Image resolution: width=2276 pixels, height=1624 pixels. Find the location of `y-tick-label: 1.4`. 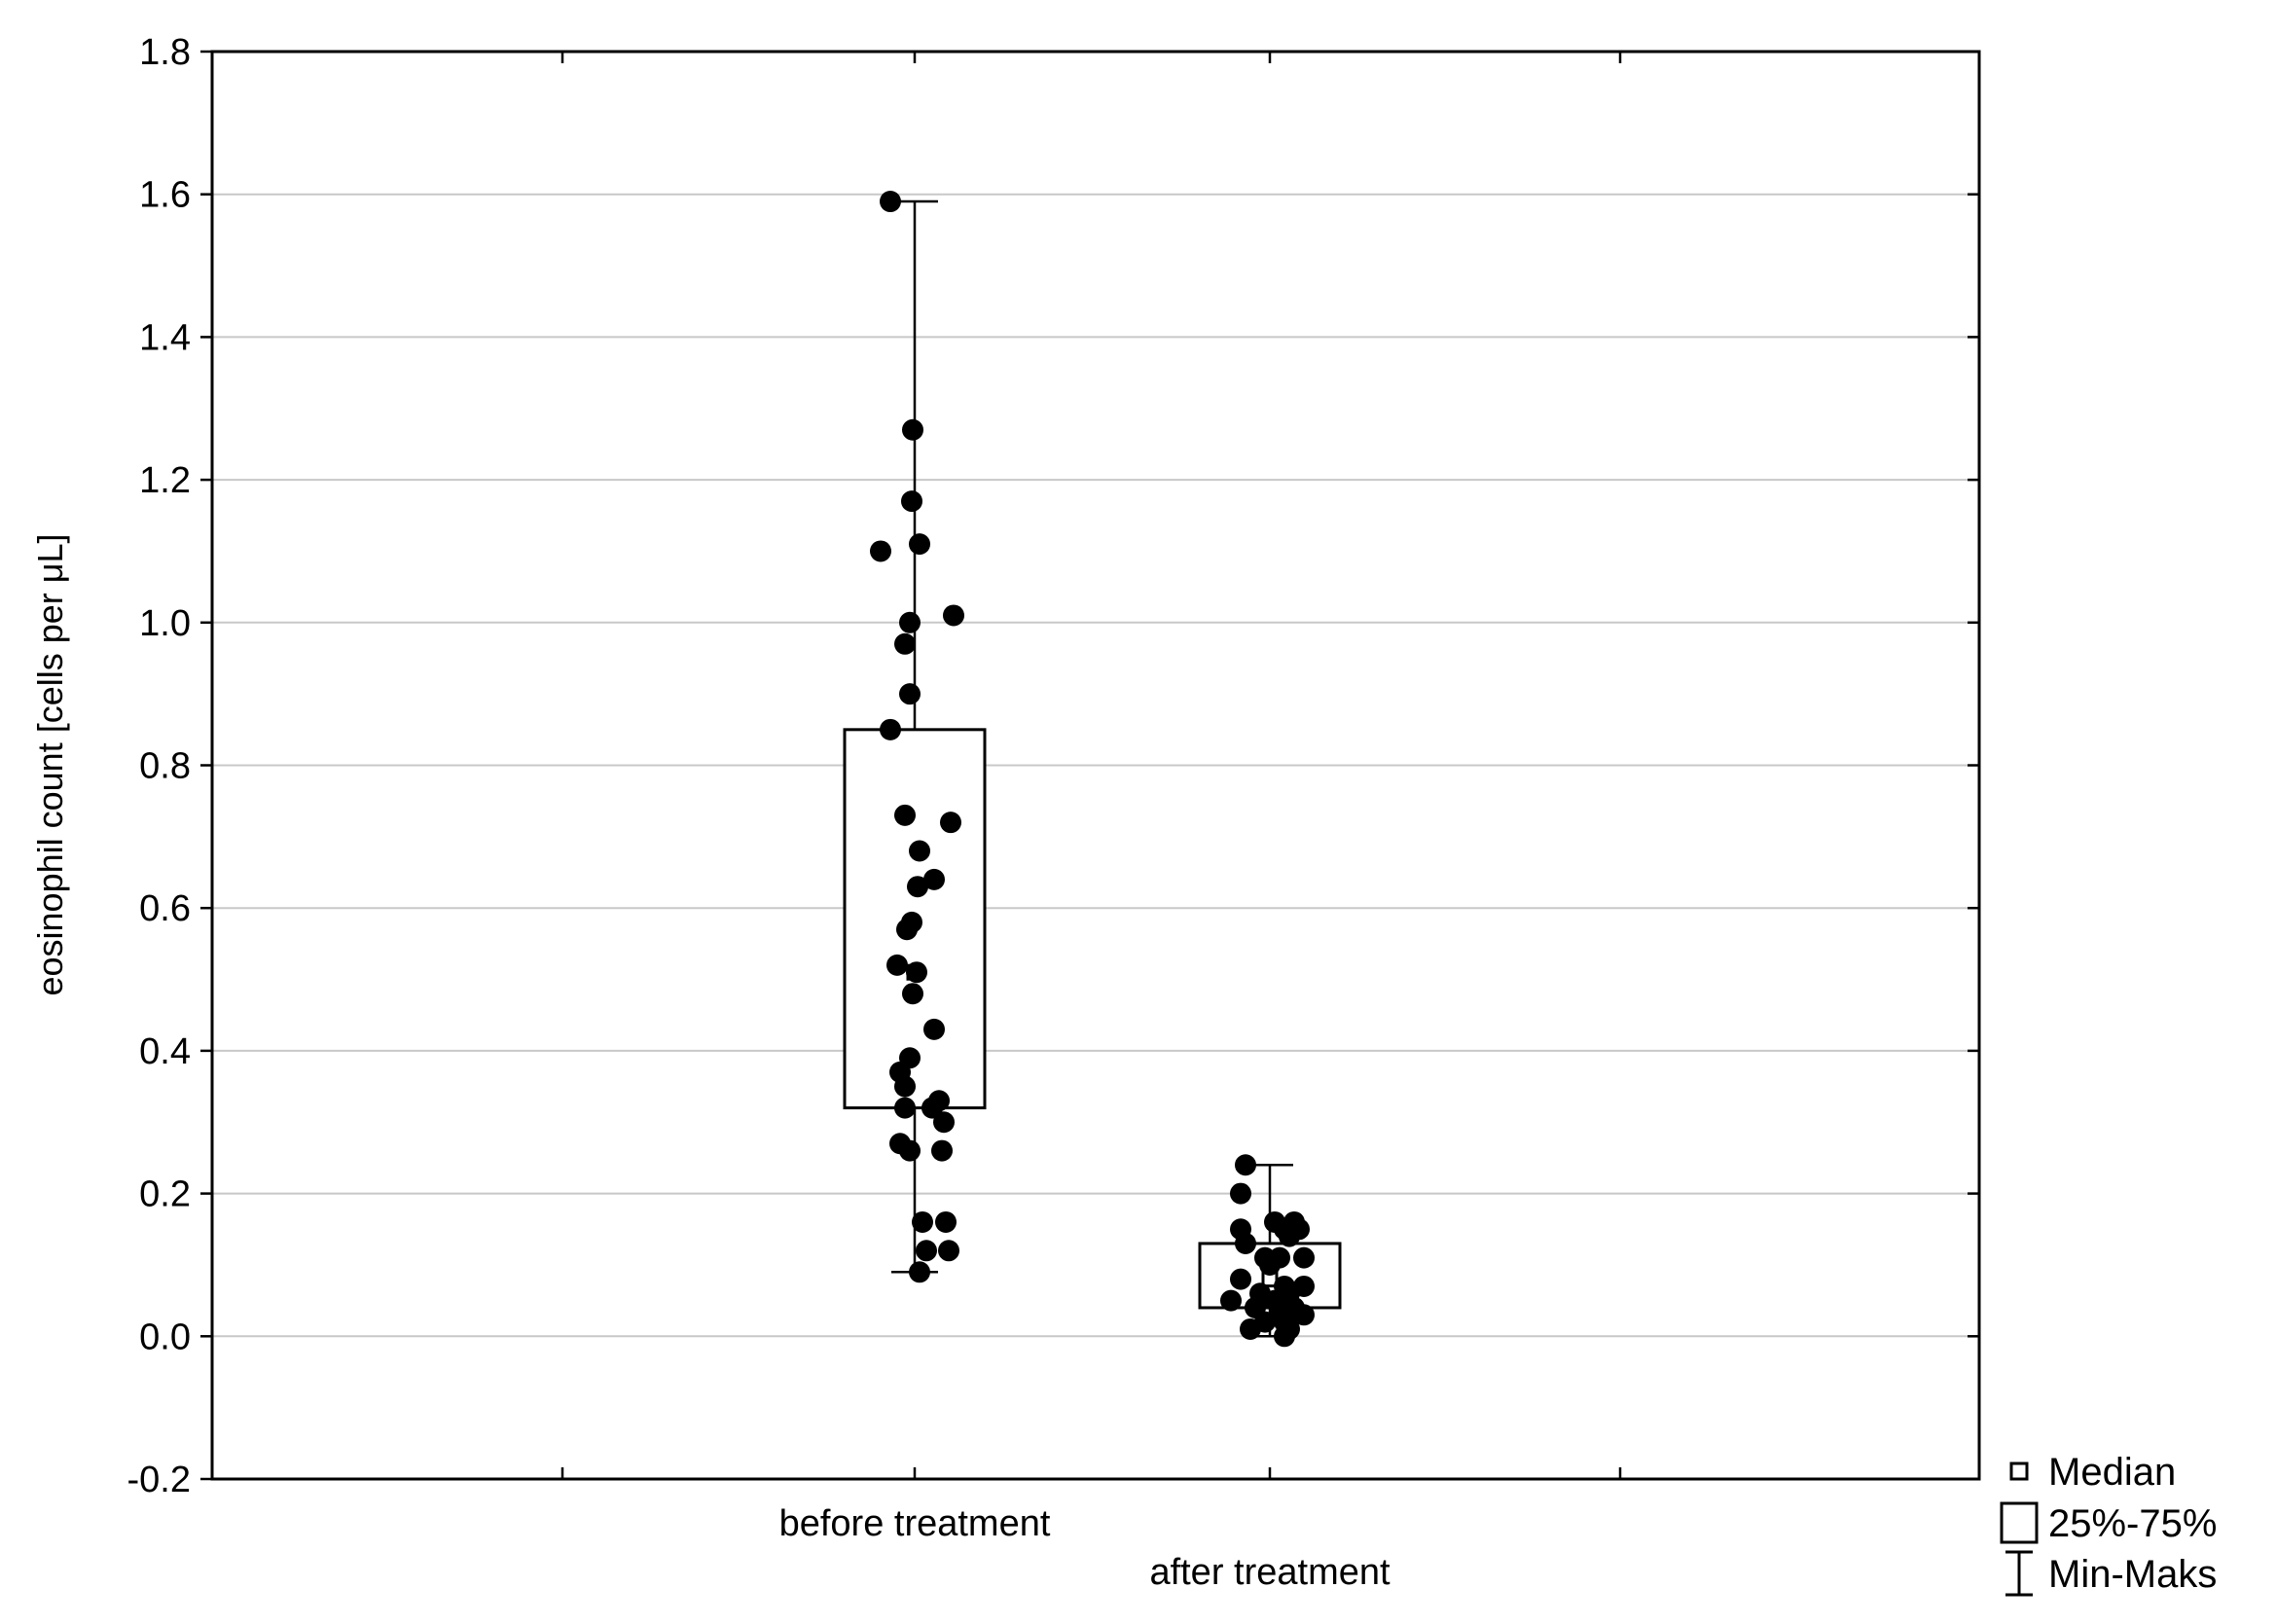

y-tick-label: 1.4 is located at coordinates (165, 337).